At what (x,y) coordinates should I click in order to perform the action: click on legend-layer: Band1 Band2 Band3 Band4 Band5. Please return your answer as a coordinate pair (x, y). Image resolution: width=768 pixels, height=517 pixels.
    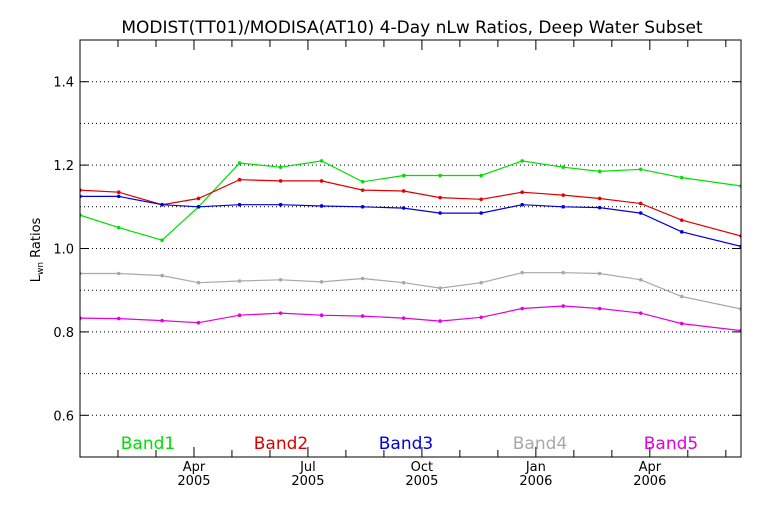
    Looking at the image, I should click on (409, 444).